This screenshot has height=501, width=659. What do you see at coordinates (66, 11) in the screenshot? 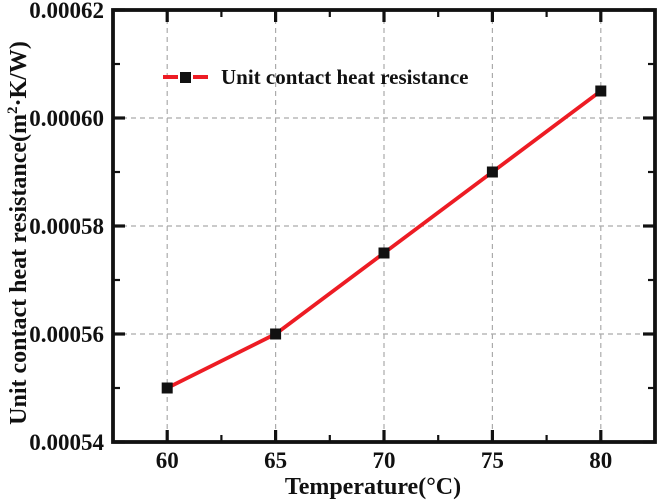
I see `y-tick-label: 0.00062` at bounding box center [66, 11].